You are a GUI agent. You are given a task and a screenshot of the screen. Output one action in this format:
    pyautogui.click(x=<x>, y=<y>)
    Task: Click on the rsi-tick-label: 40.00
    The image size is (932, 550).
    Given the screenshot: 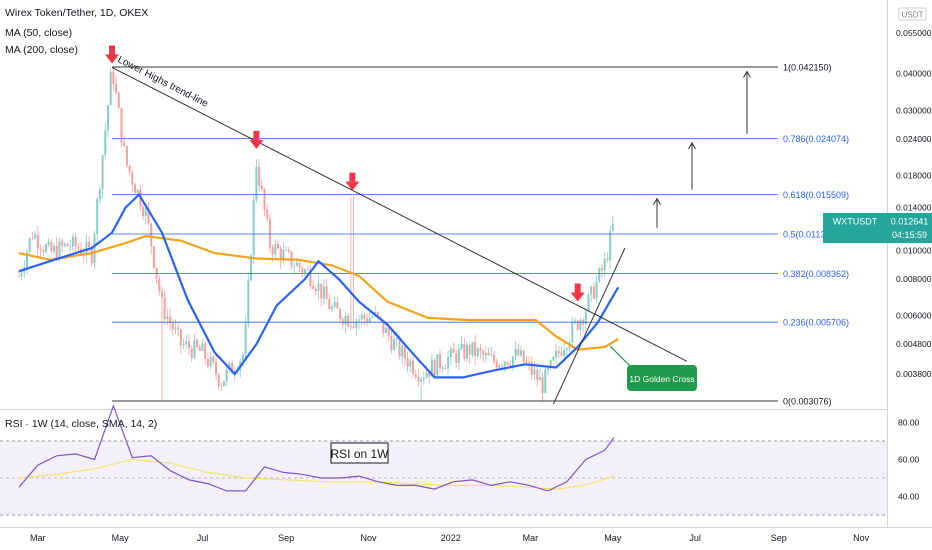 What is the action you would take?
    pyautogui.click(x=909, y=497)
    